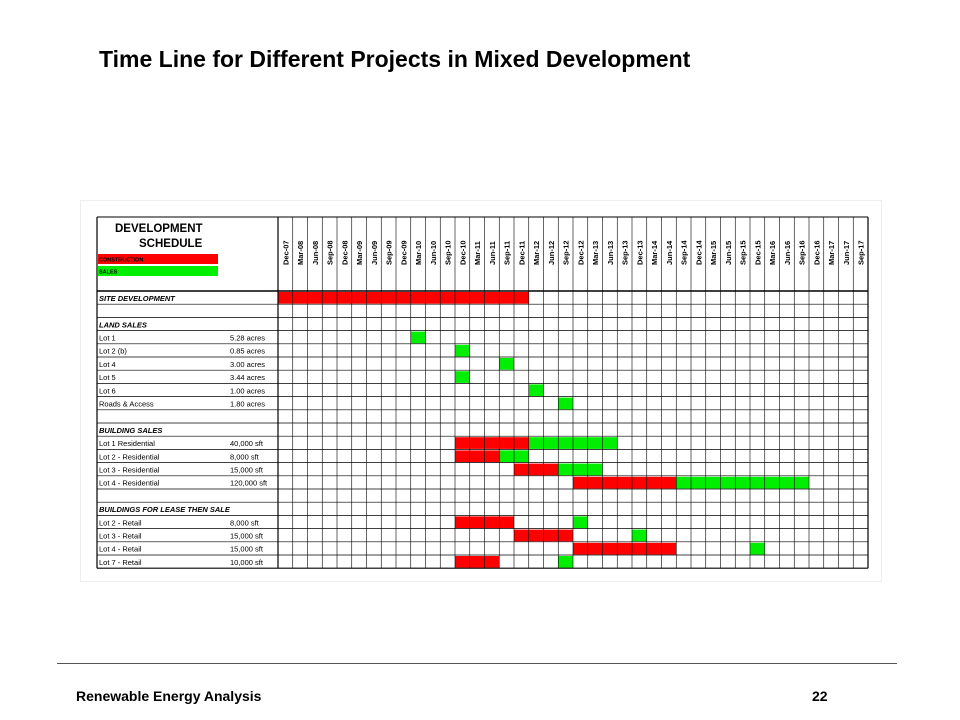 Image resolution: width=960 pixels, height=720 pixels. What do you see at coordinates (418, 253) in the screenshot?
I see `period-label: Mar-10` at bounding box center [418, 253].